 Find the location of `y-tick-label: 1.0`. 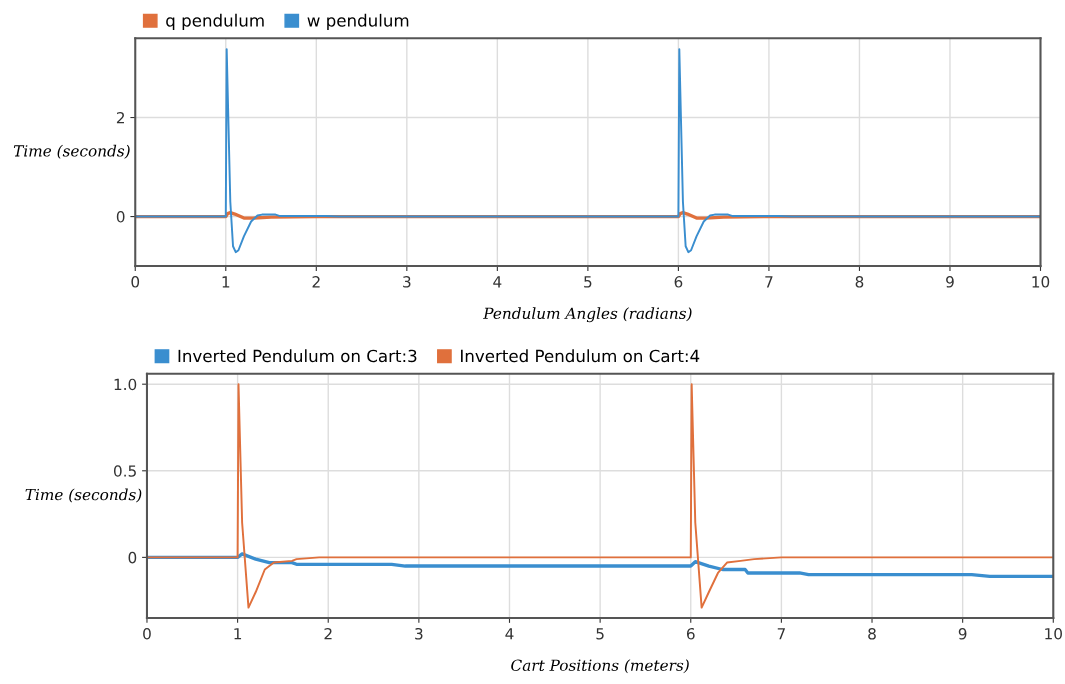

y-tick-label: 1.0 is located at coordinates (125, 384).